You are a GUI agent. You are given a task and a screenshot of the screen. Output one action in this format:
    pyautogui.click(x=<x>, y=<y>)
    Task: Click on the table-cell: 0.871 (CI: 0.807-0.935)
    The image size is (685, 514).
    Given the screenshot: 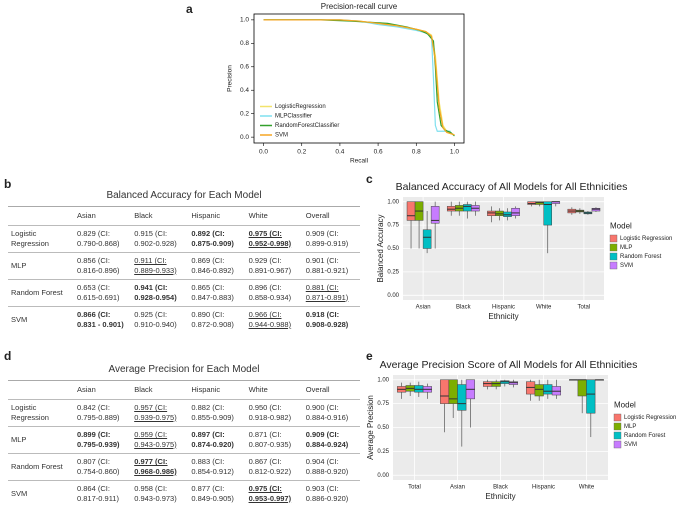 What is the action you would take?
    pyautogui.click(x=270, y=439)
    